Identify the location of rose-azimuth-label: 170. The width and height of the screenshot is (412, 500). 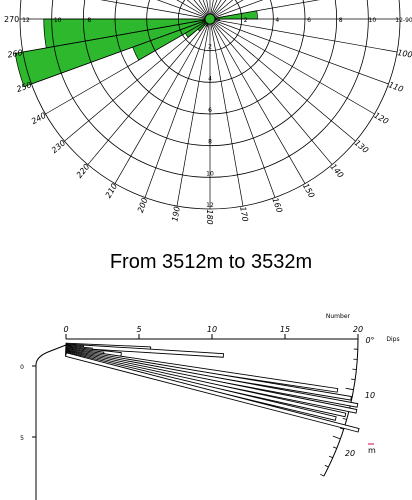
(244, 214).